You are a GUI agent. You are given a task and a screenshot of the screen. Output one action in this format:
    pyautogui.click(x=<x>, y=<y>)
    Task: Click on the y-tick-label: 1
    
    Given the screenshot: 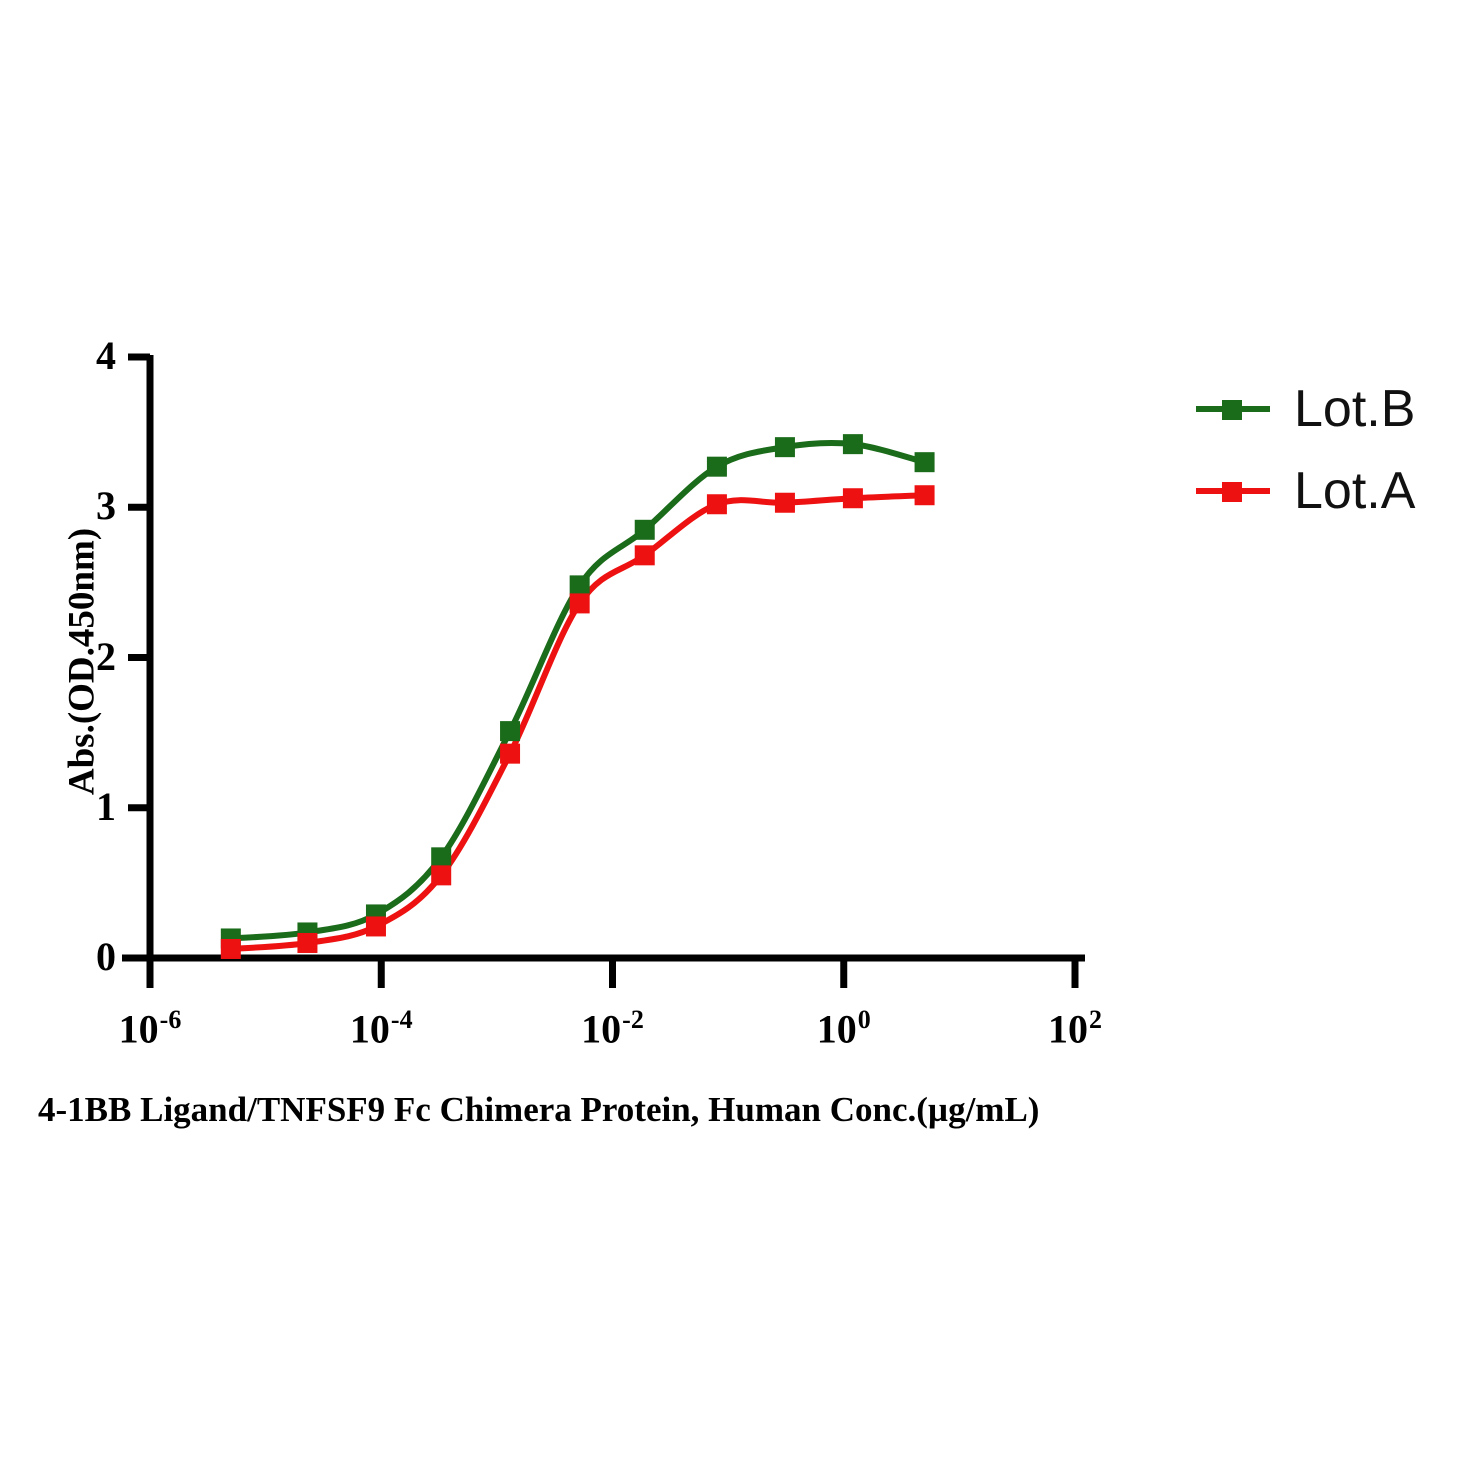 What is the action you would take?
    pyautogui.click(x=106, y=806)
    